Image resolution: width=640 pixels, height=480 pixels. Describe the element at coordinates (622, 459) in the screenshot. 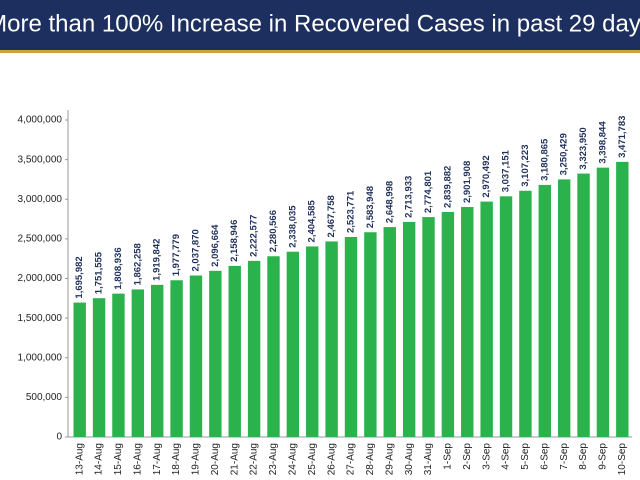

I see `x-tick-label: 10-Sep` at that location.